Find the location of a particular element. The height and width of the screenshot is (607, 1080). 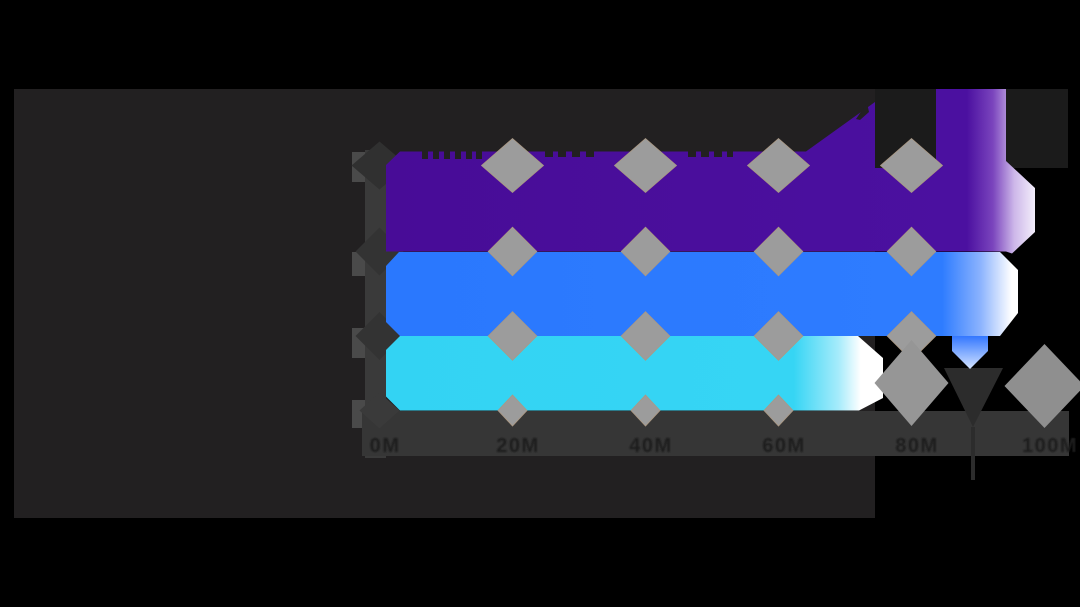

svg-text: 40M is located at coordinates (650, 446).